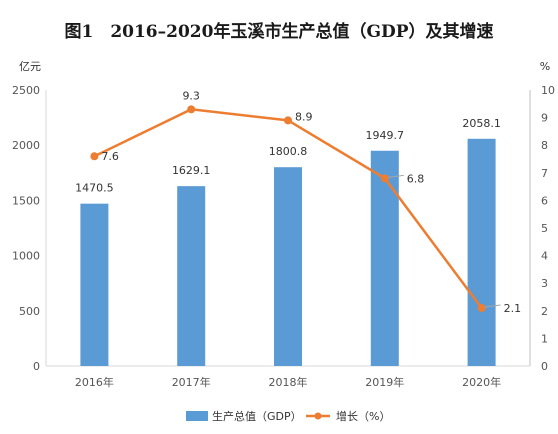 This screenshot has width=558, height=434. I want to click on growth-data-label: 9.3, so click(191, 95).